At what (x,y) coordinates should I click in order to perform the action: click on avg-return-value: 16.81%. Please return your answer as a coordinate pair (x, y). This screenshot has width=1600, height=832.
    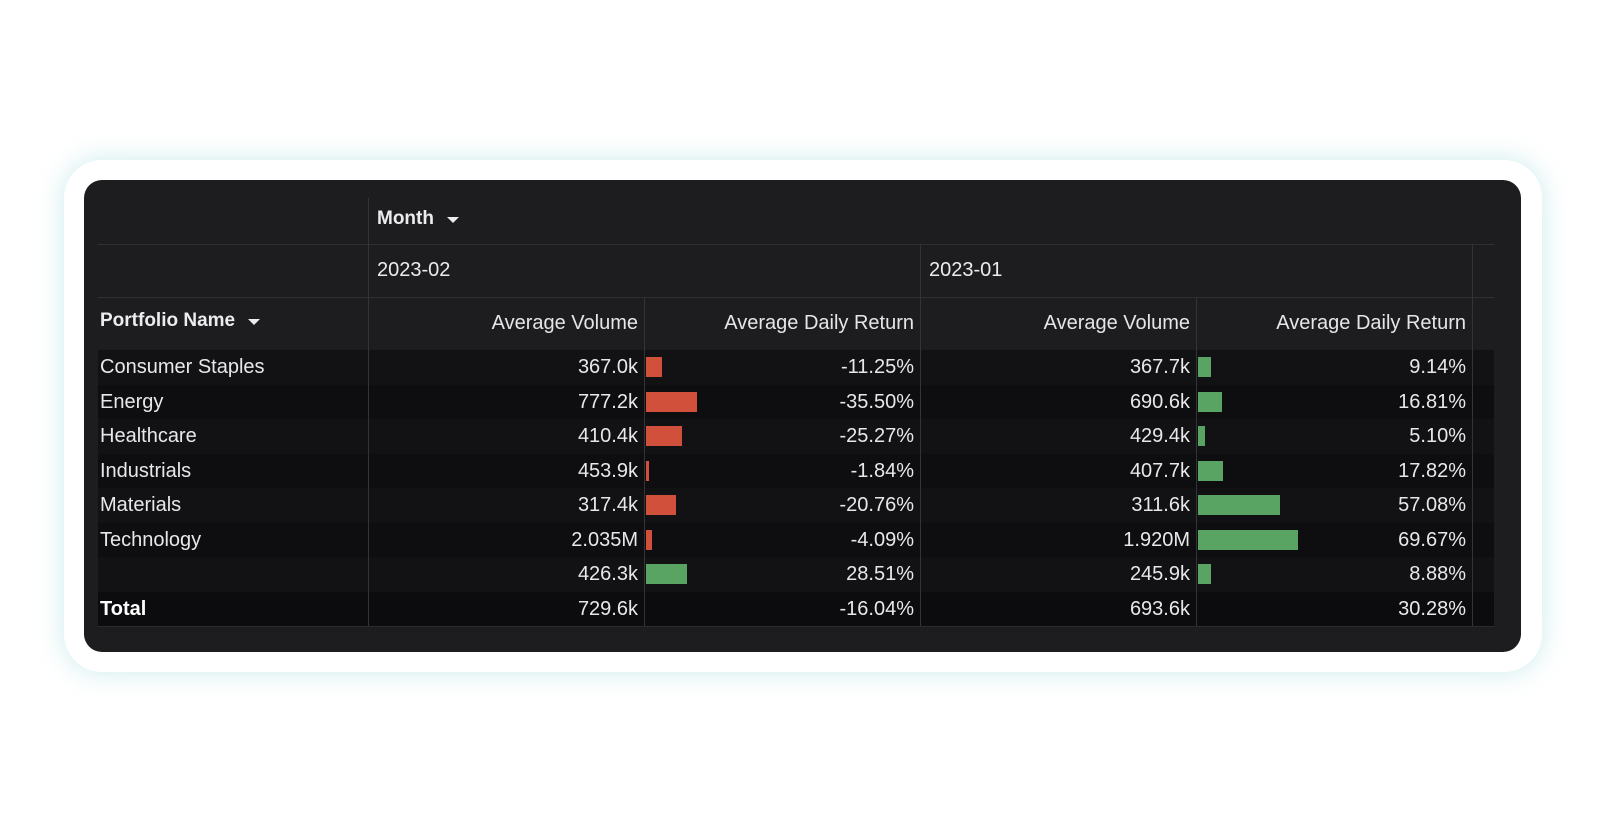
    Looking at the image, I should click on (1432, 401).